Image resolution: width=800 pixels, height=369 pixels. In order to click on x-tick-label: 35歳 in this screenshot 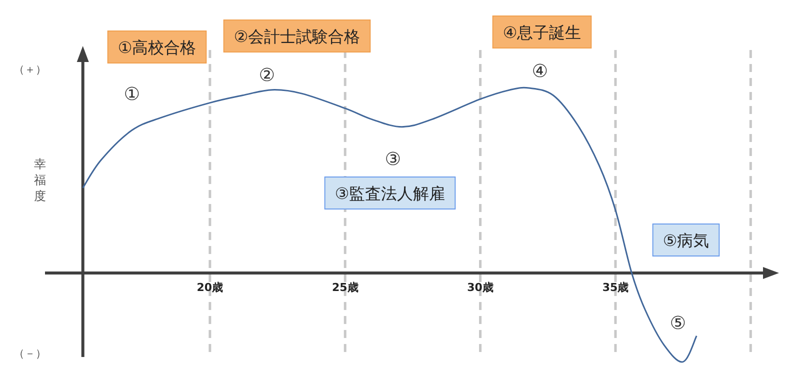, I will do `click(615, 287)`.